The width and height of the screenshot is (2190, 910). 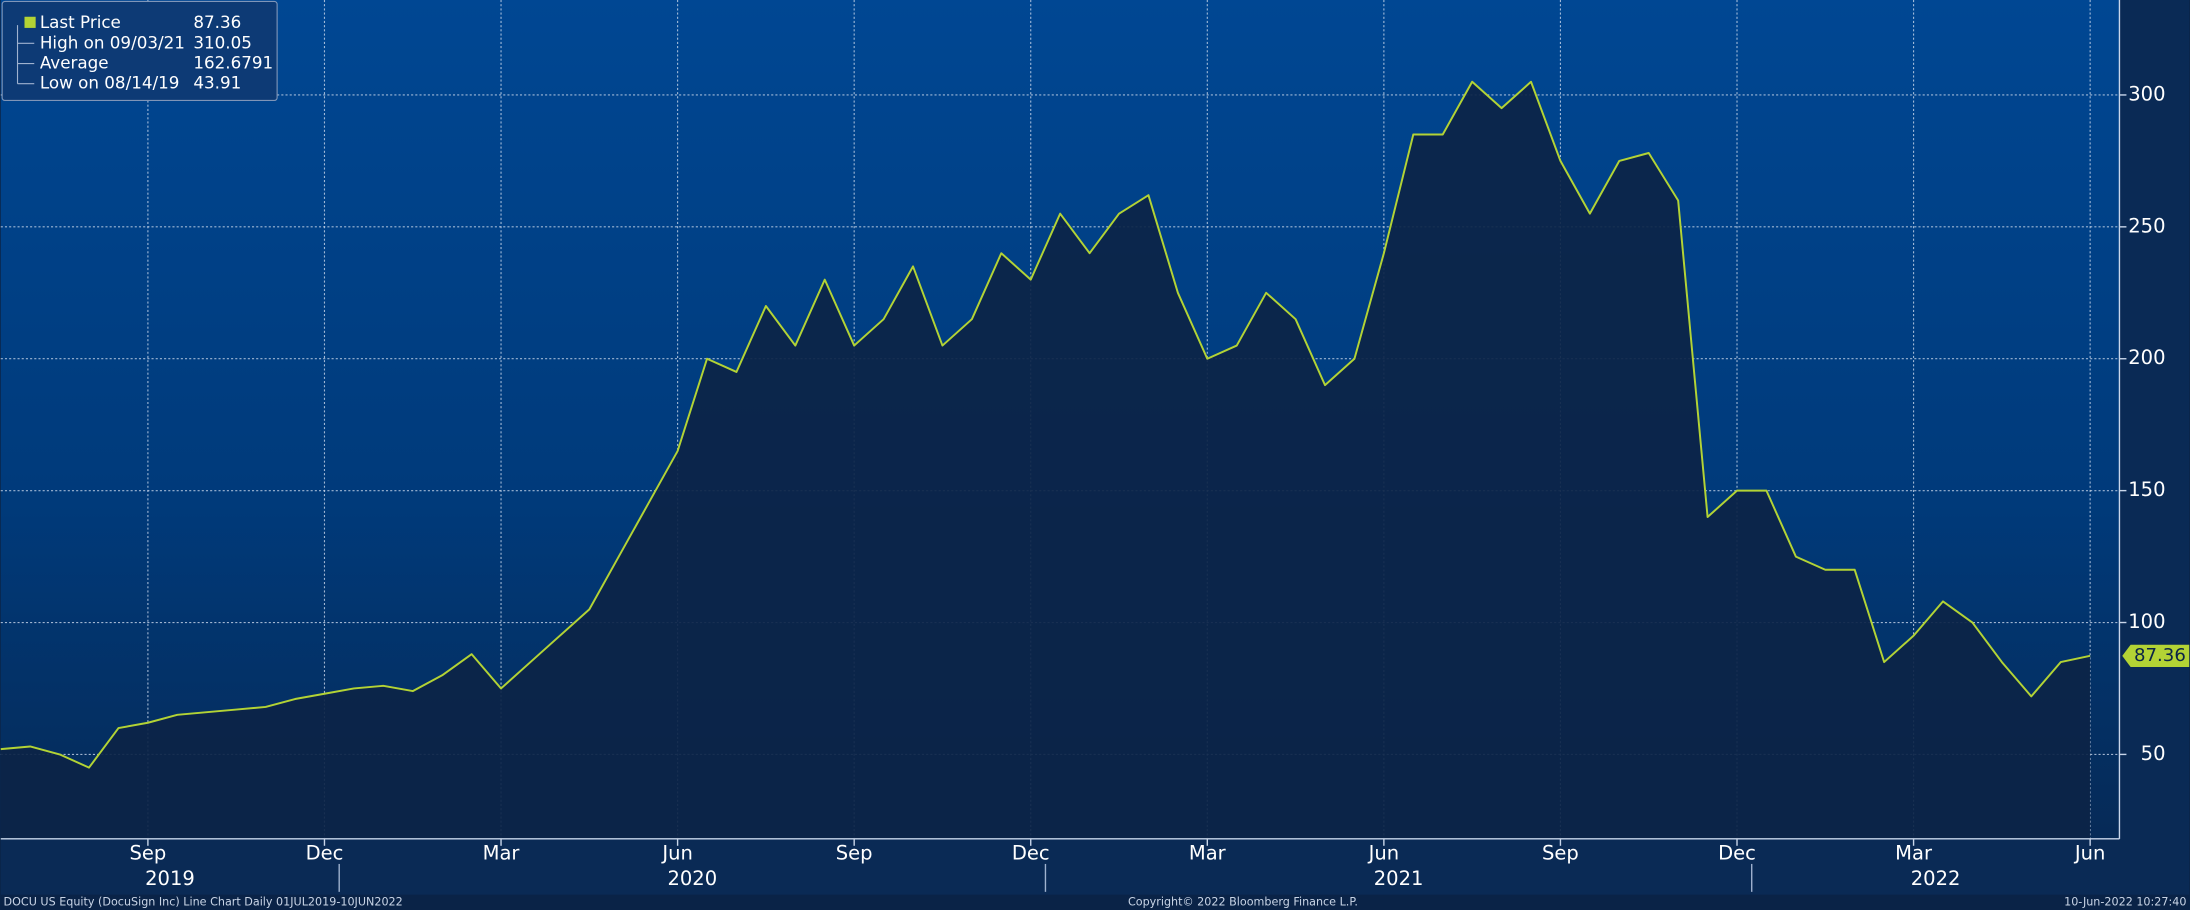 What do you see at coordinates (80, 22) in the screenshot?
I see `legend-name: Last Price` at bounding box center [80, 22].